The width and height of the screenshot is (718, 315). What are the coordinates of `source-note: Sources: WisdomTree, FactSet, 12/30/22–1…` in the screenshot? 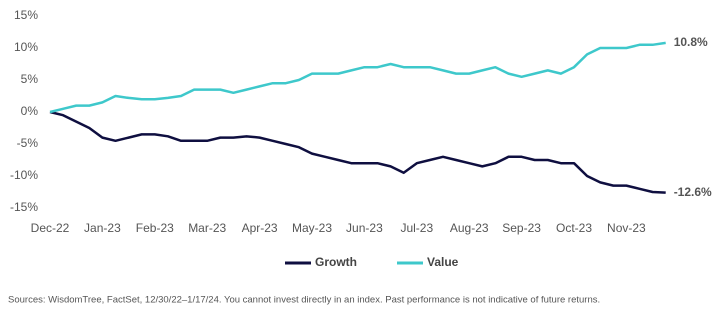 It's located at (304, 300).